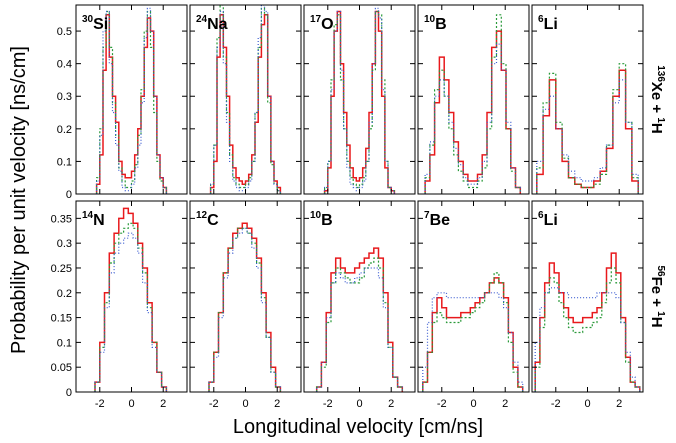 The width and height of the screenshot is (676, 443). What do you see at coordinates (95, 23) in the screenshot?
I see `panel-nuclide-label: 30Si` at bounding box center [95, 23].